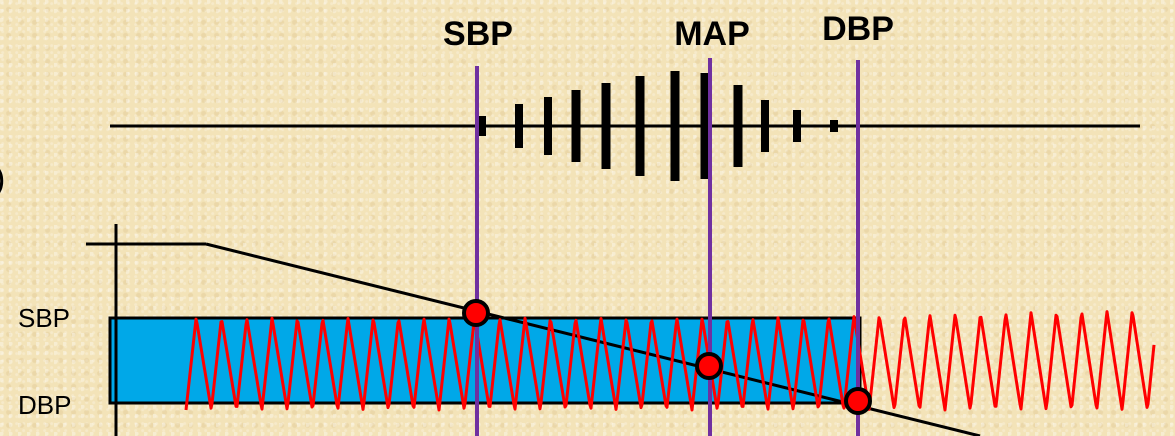  I want to click on map-label: MAP, so click(712, 34).